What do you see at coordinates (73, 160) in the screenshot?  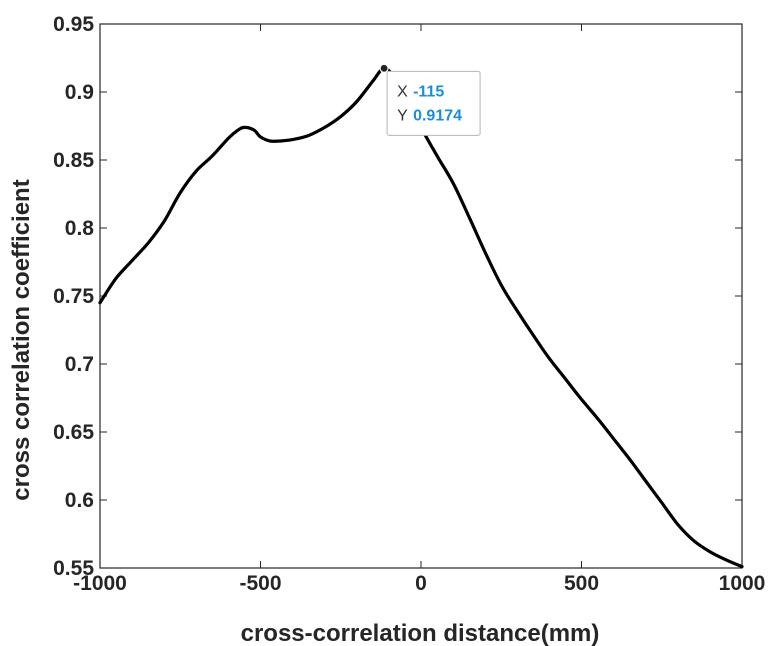 I see `y-tick-label: 0.85` at bounding box center [73, 160].